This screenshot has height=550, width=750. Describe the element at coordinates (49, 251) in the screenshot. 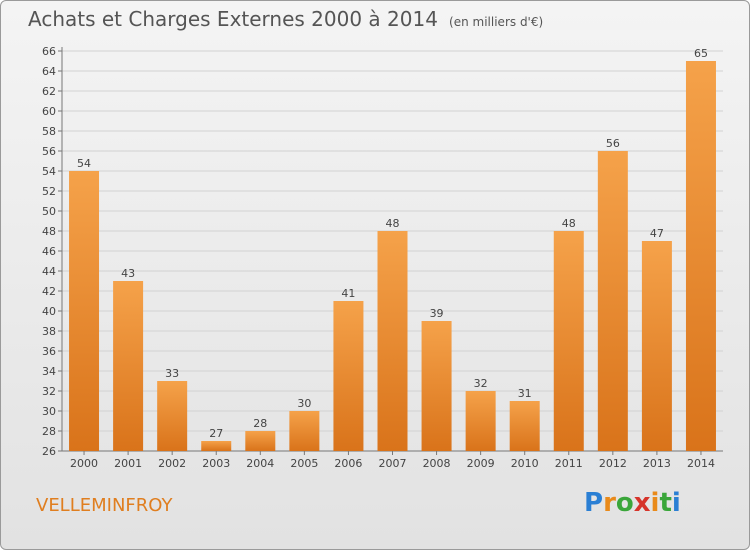

I see `y-tick-label: 46` at that location.